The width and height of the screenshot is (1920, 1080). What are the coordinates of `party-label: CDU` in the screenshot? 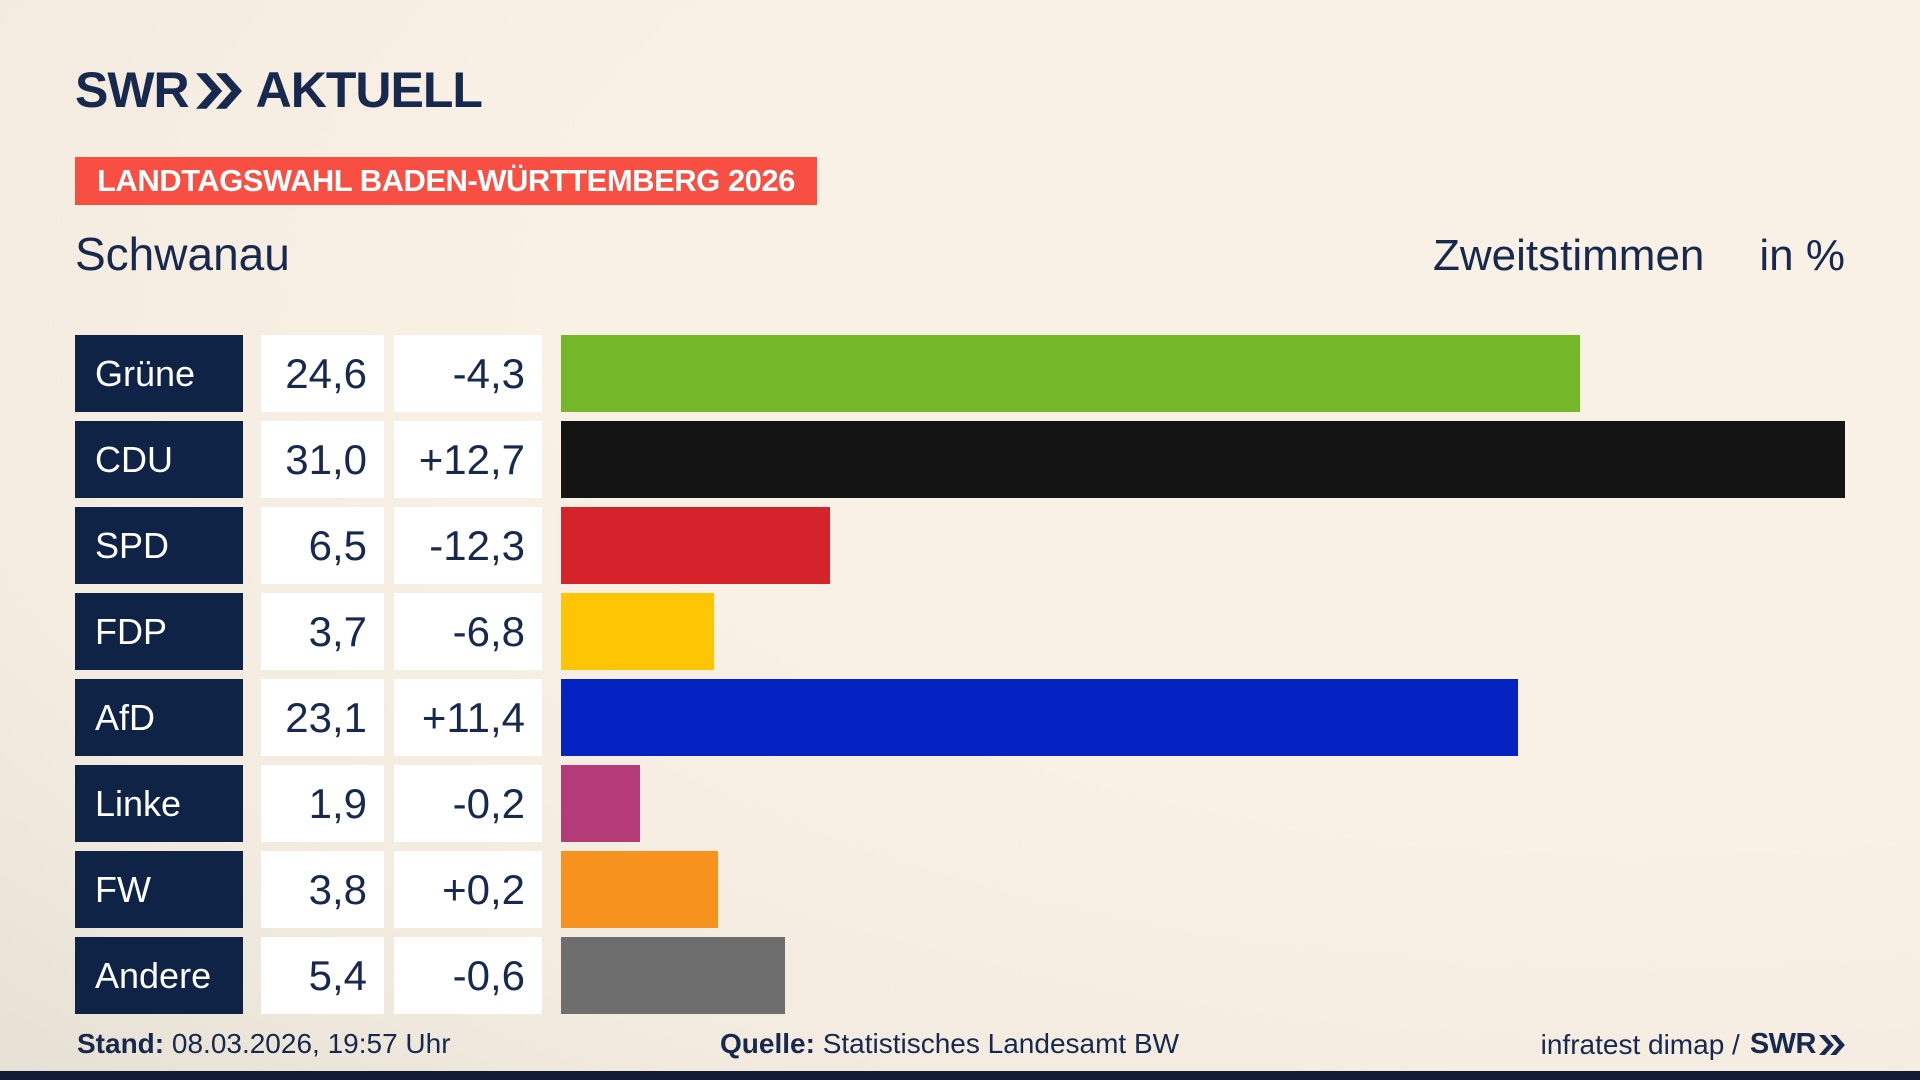 It's located at (159, 459).